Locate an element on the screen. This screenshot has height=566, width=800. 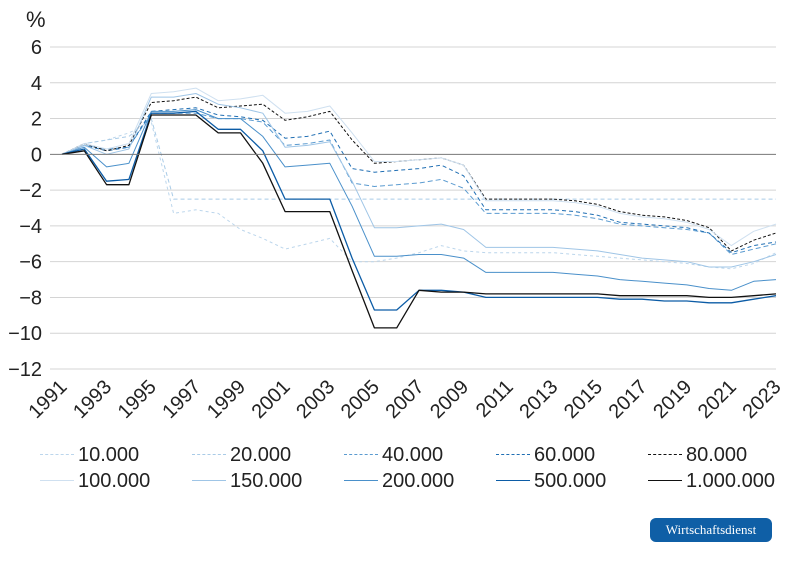
y-tick-label: −10 is located at coordinates (25, 334).